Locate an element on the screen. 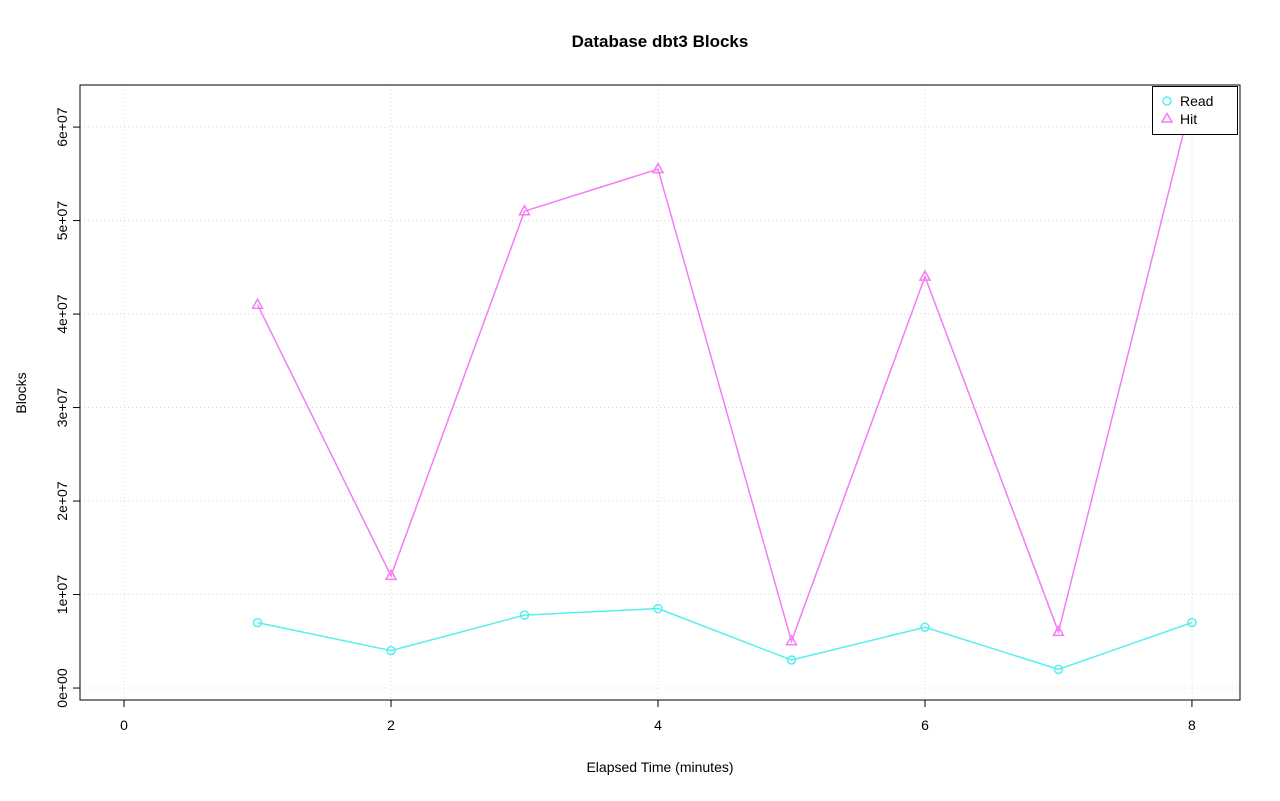  chart-title: Database dbt3 Blocks is located at coordinates (660, 41).